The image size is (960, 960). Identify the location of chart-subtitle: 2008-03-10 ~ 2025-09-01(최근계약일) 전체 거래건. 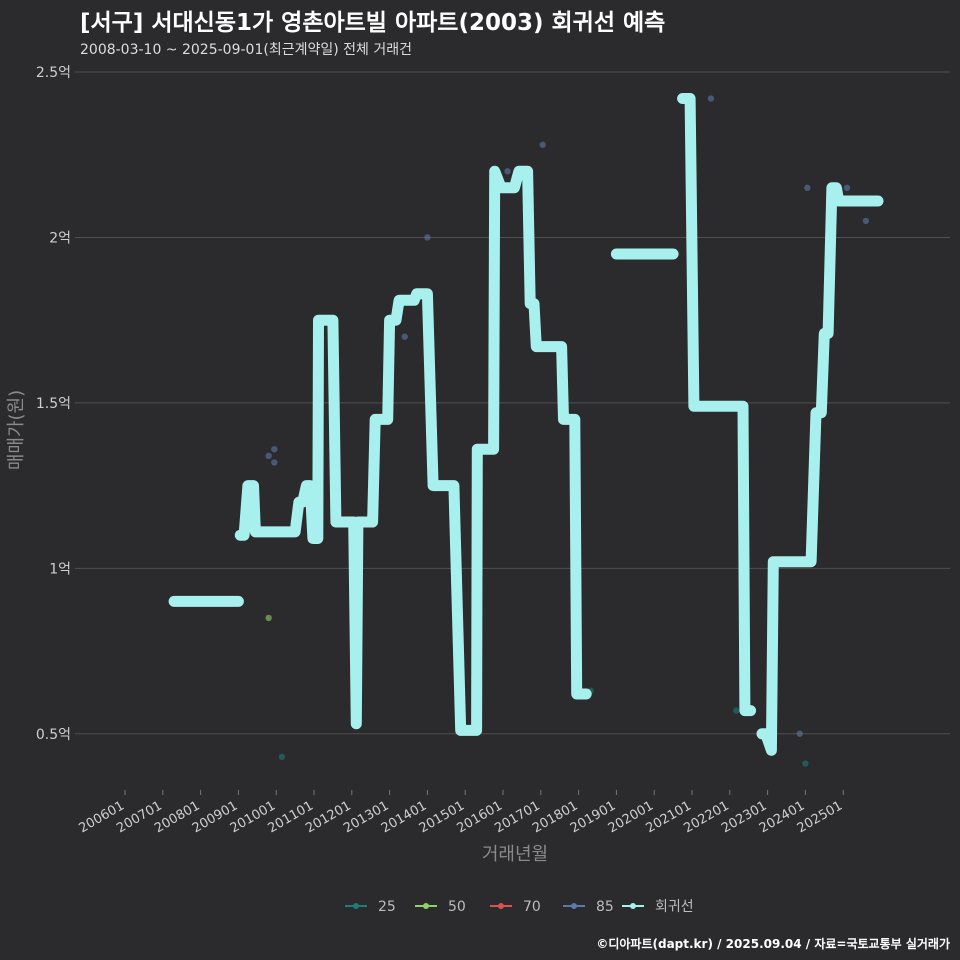
(246, 50).